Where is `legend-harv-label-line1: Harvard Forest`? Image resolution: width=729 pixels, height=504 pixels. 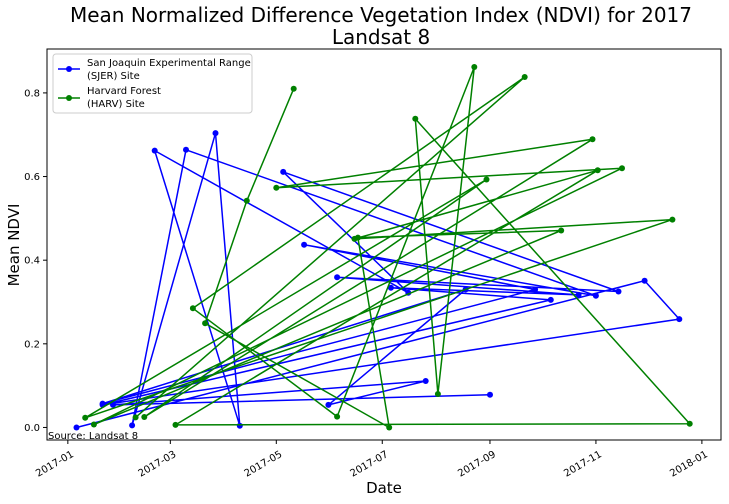 legend-harv-label-line1: Harvard Forest is located at coordinates (124, 91).